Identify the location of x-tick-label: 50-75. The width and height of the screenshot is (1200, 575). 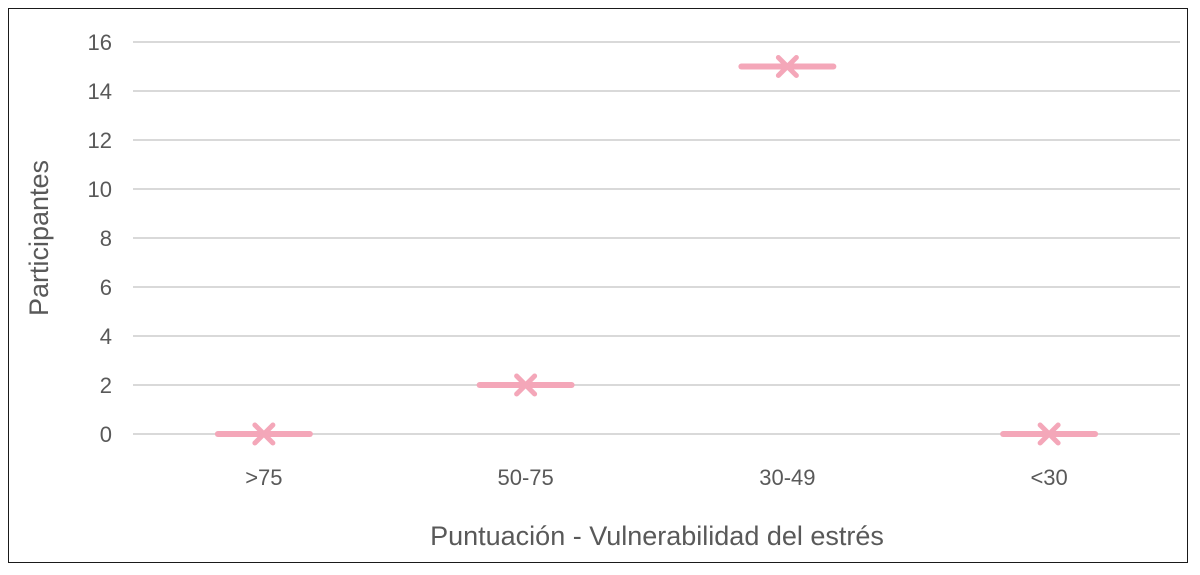
(525, 477).